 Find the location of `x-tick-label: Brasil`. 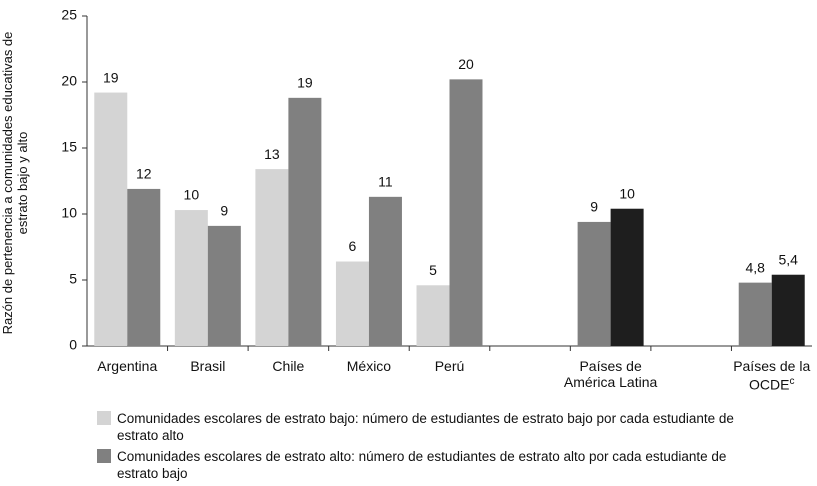

x-tick-label: Brasil is located at coordinates (208, 366).